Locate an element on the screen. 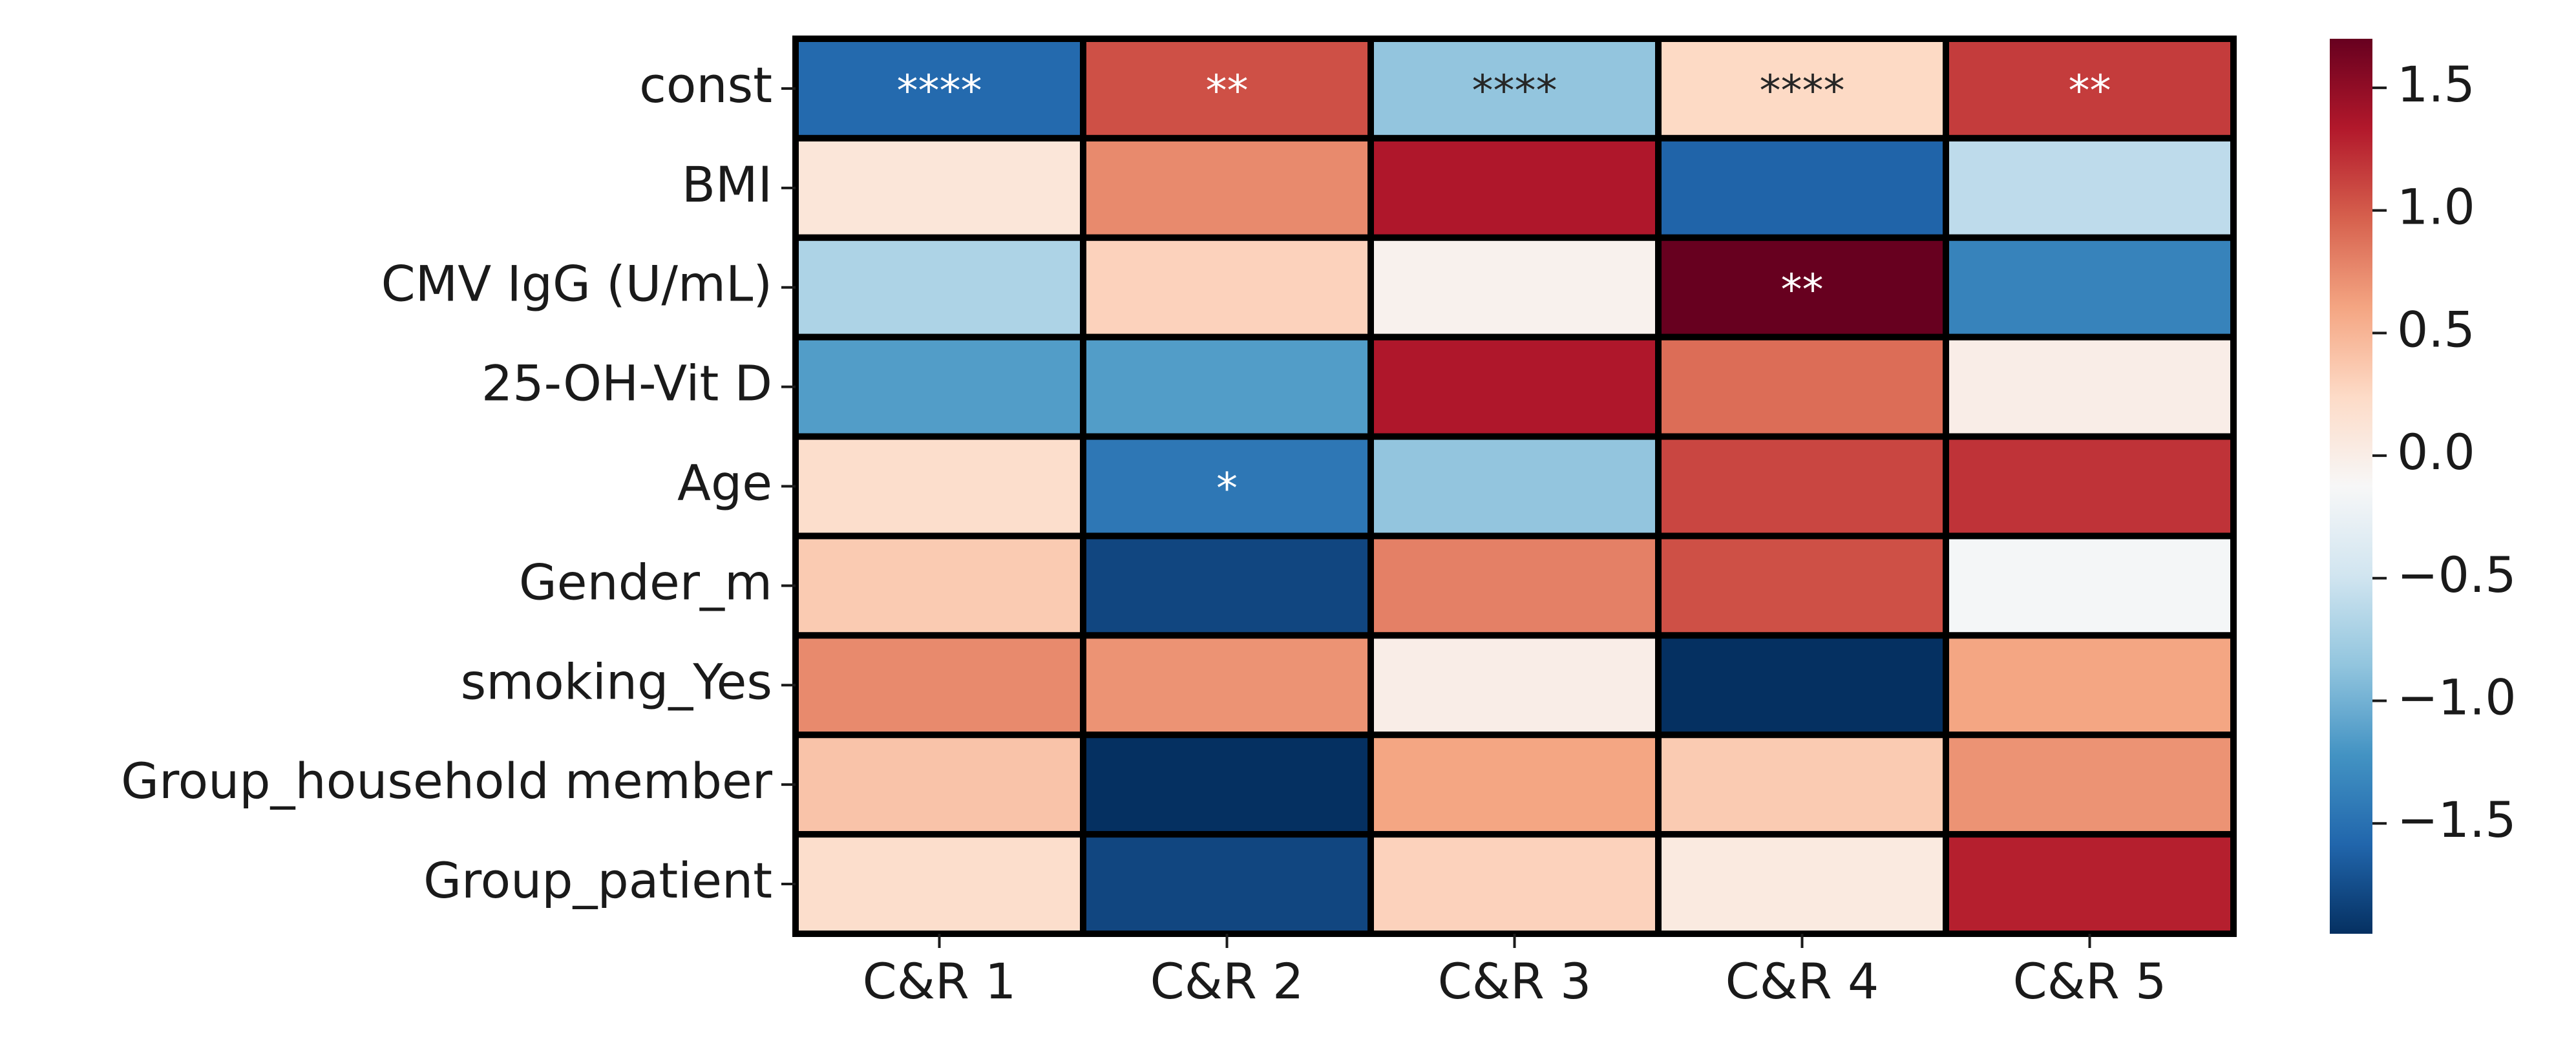 The height and width of the screenshot is (1063, 2576). y-tick-label: Gender_m is located at coordinates (645, 582).